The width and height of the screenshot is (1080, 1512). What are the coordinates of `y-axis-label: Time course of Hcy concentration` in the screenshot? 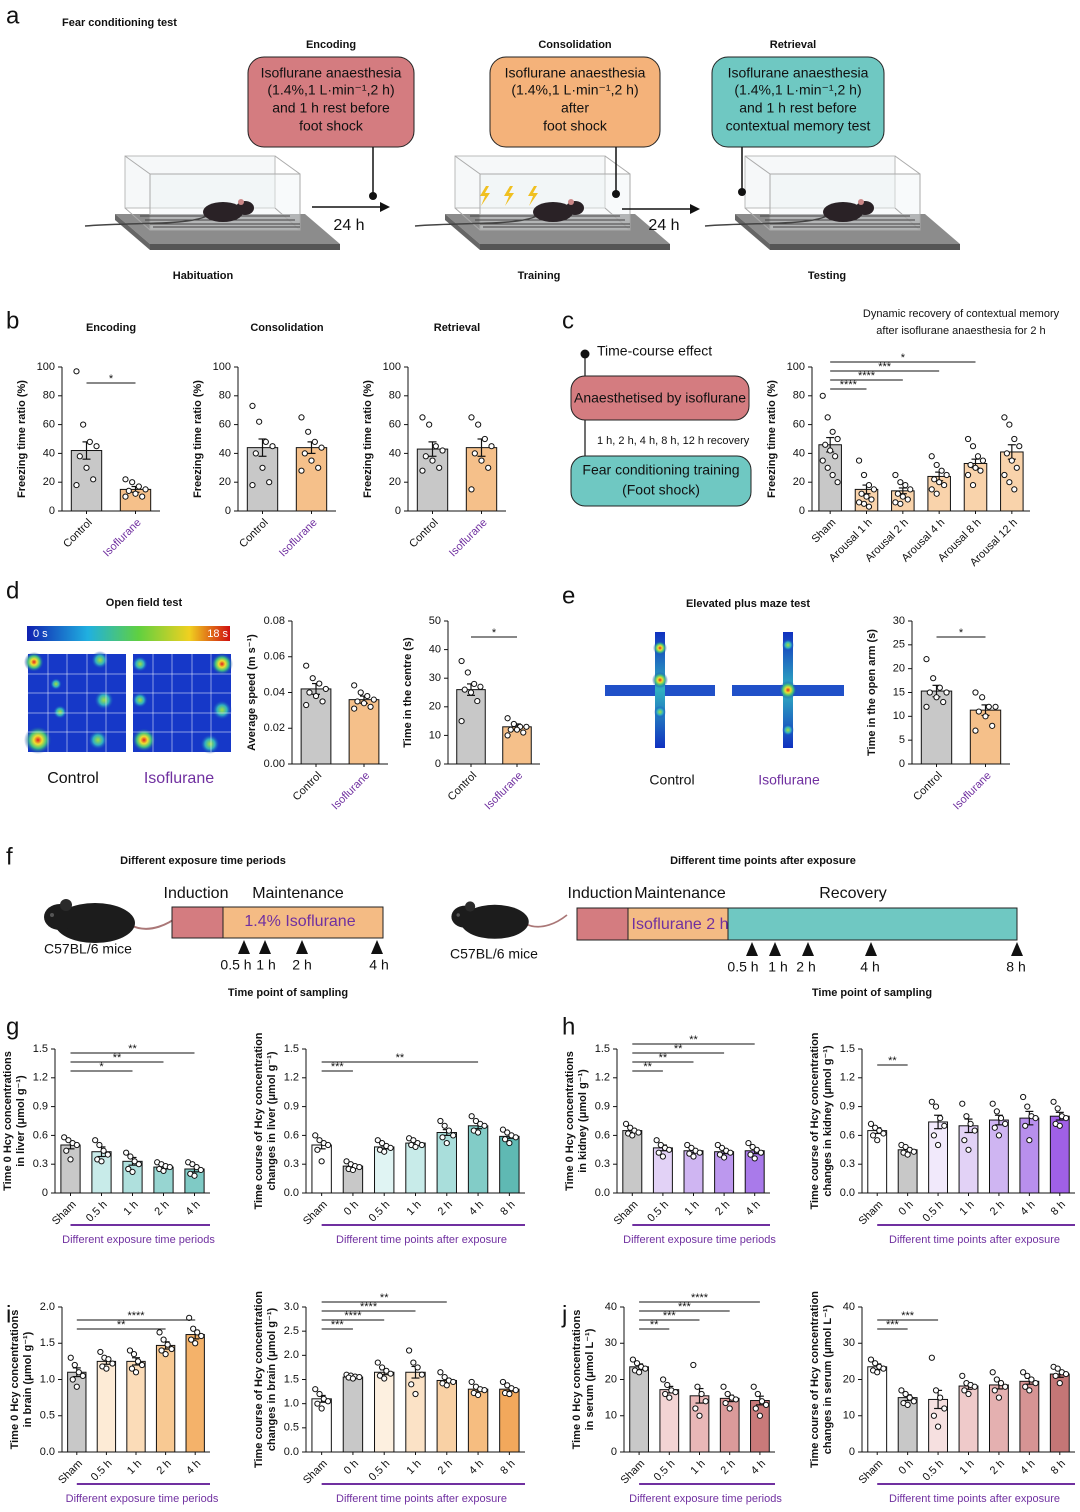 It's located at (815, 1120).